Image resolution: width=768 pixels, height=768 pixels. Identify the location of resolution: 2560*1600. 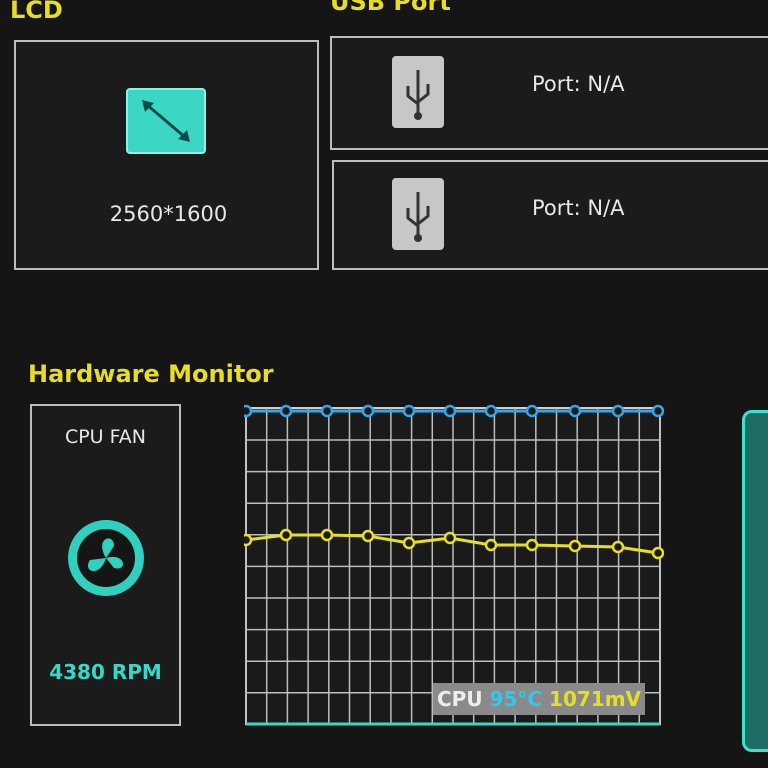
(168, 214).